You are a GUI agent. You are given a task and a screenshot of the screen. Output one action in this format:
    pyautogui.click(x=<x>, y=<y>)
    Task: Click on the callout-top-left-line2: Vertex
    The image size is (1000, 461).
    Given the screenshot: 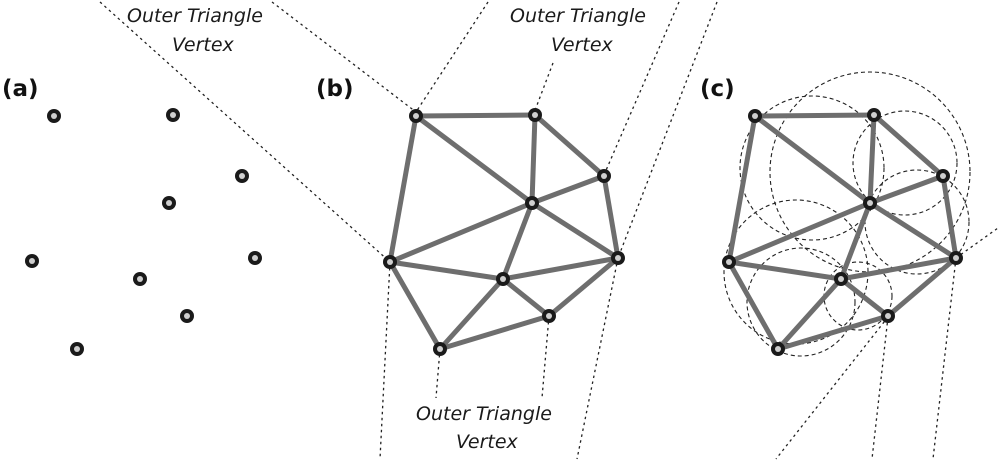 What is the action you would take?
    pyautogui.click(x=203, y=45)
    